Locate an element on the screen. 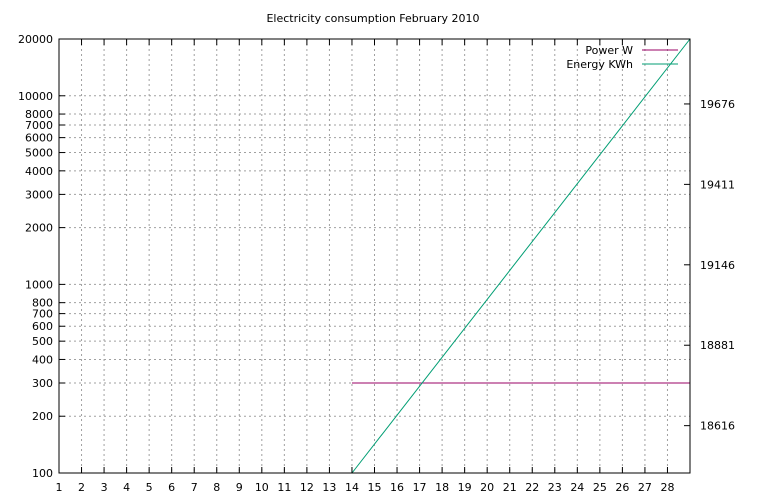 The image size is (768, 500). y-tick-label: 6000 is located at coordinates (39, 138).